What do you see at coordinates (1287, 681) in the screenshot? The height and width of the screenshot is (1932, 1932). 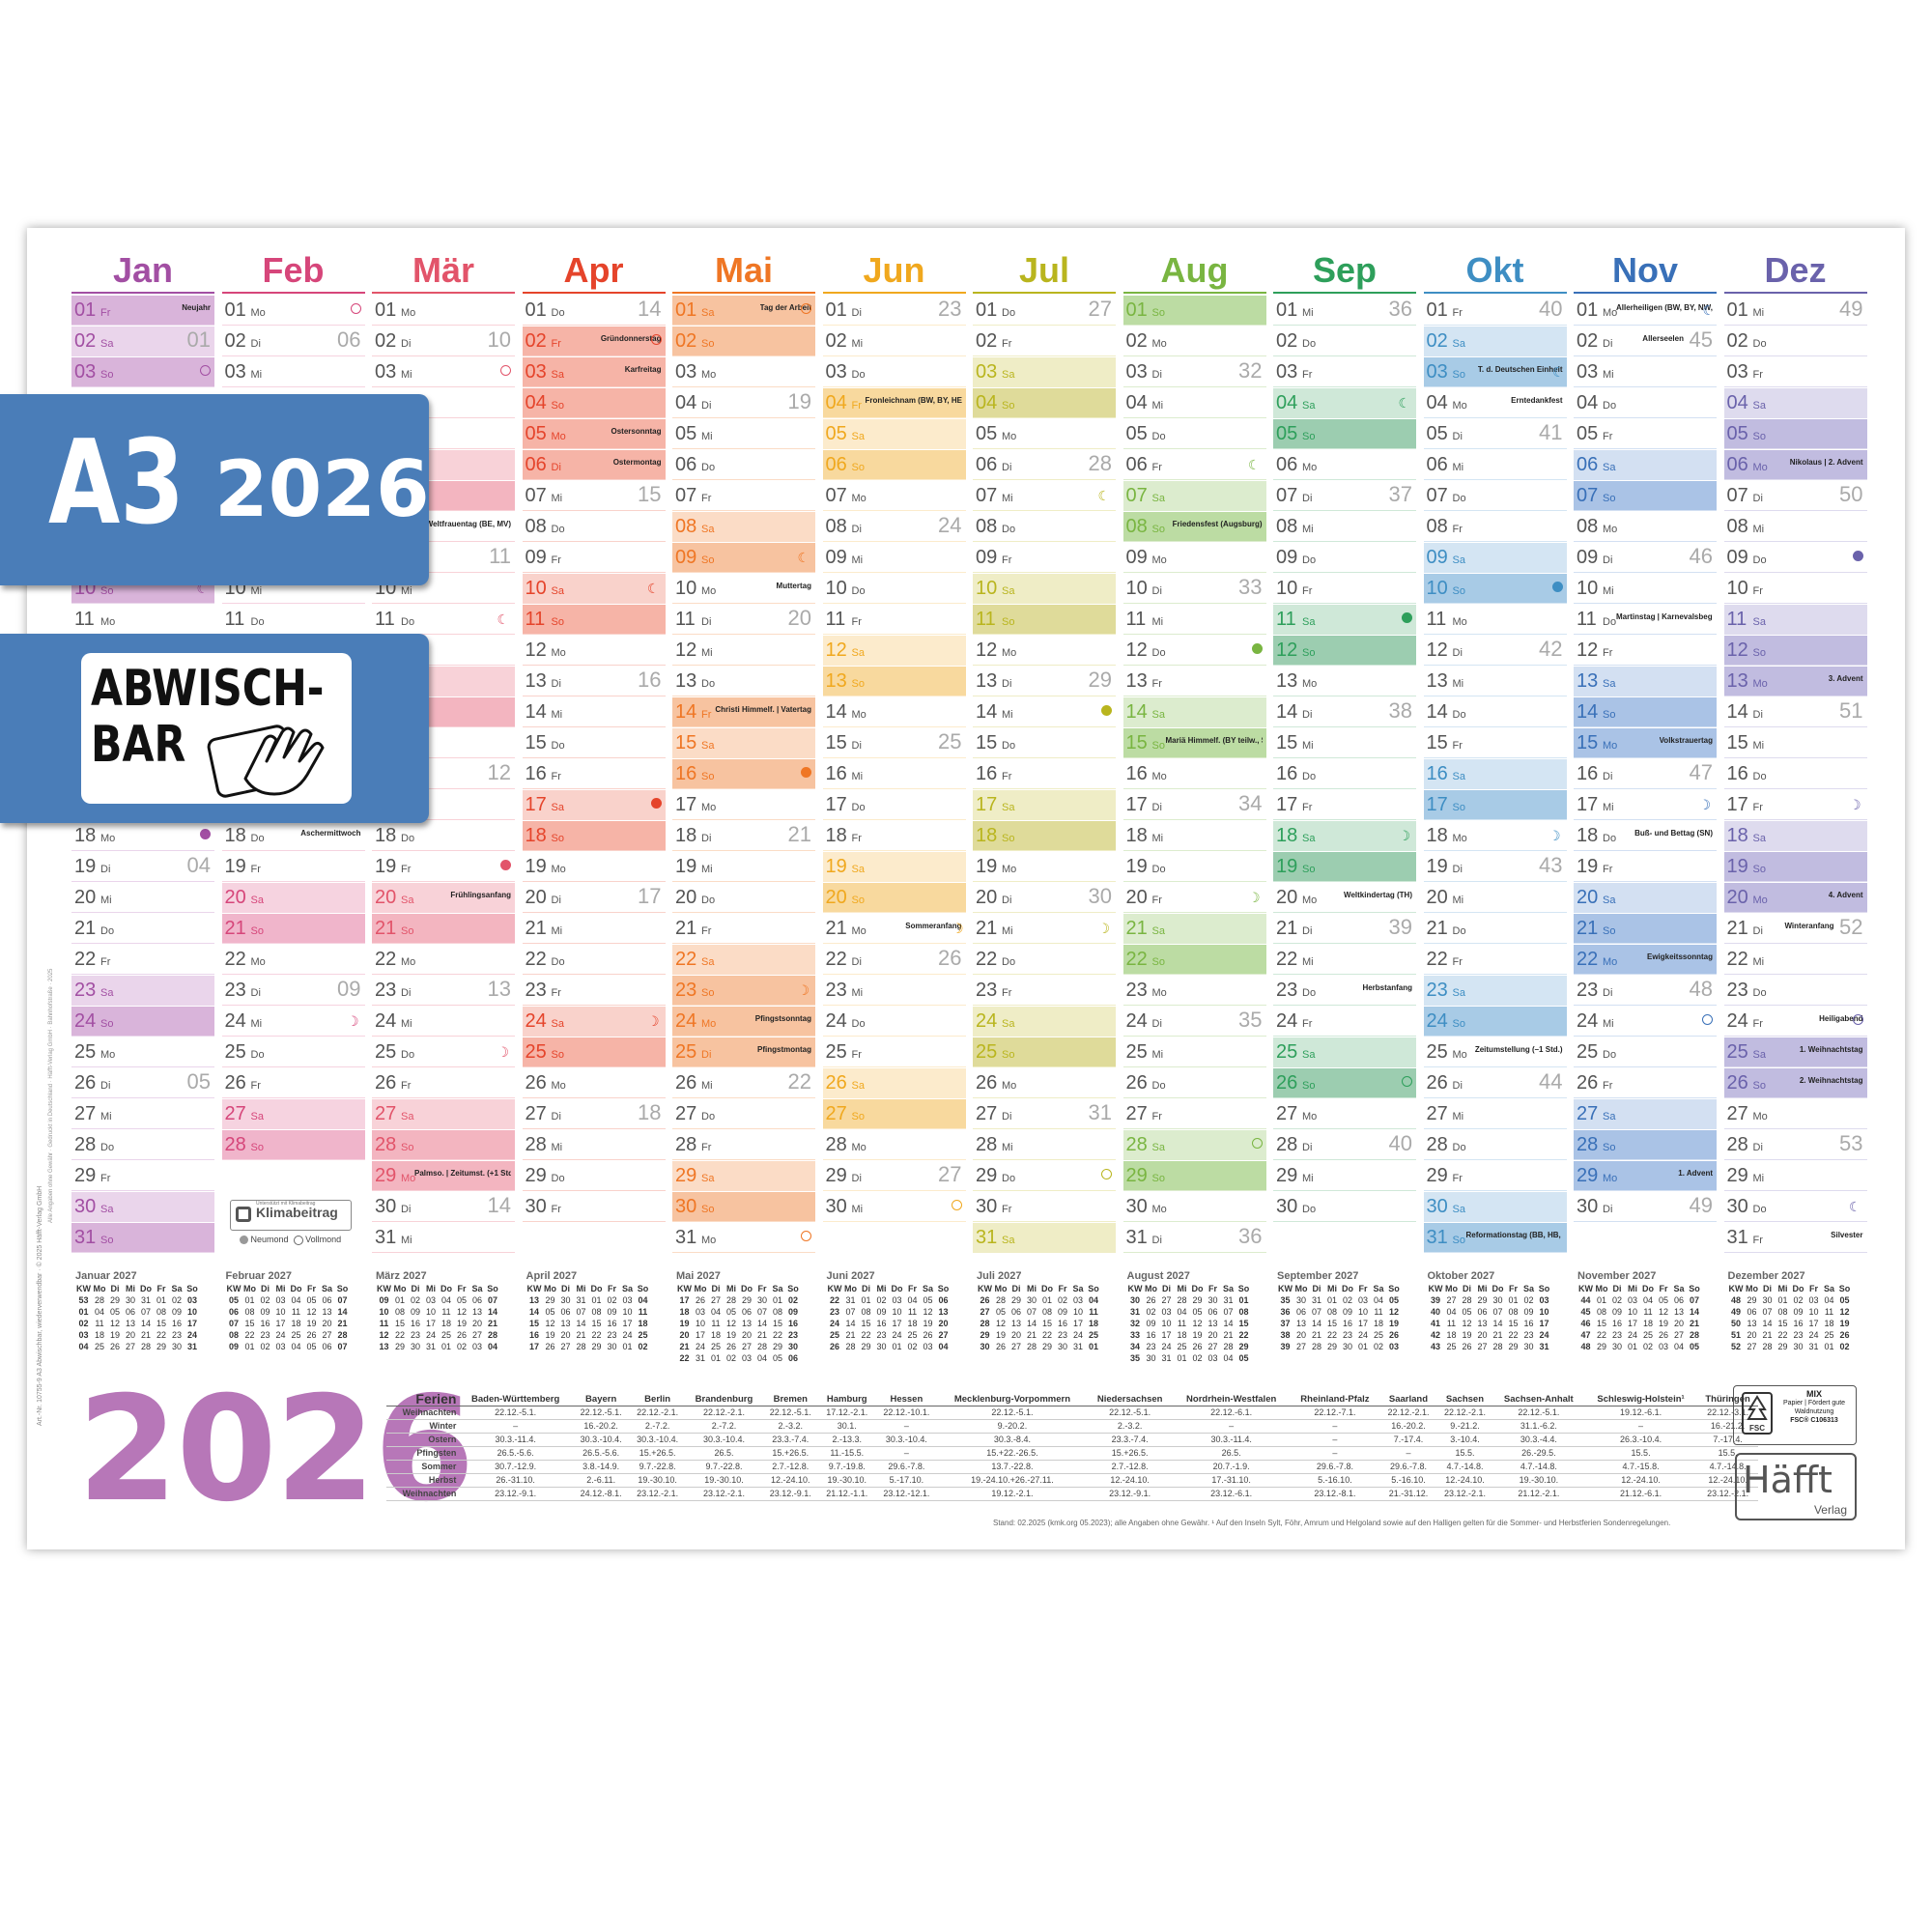 I see `day-number: 13` at bounding box center [1287, 681].